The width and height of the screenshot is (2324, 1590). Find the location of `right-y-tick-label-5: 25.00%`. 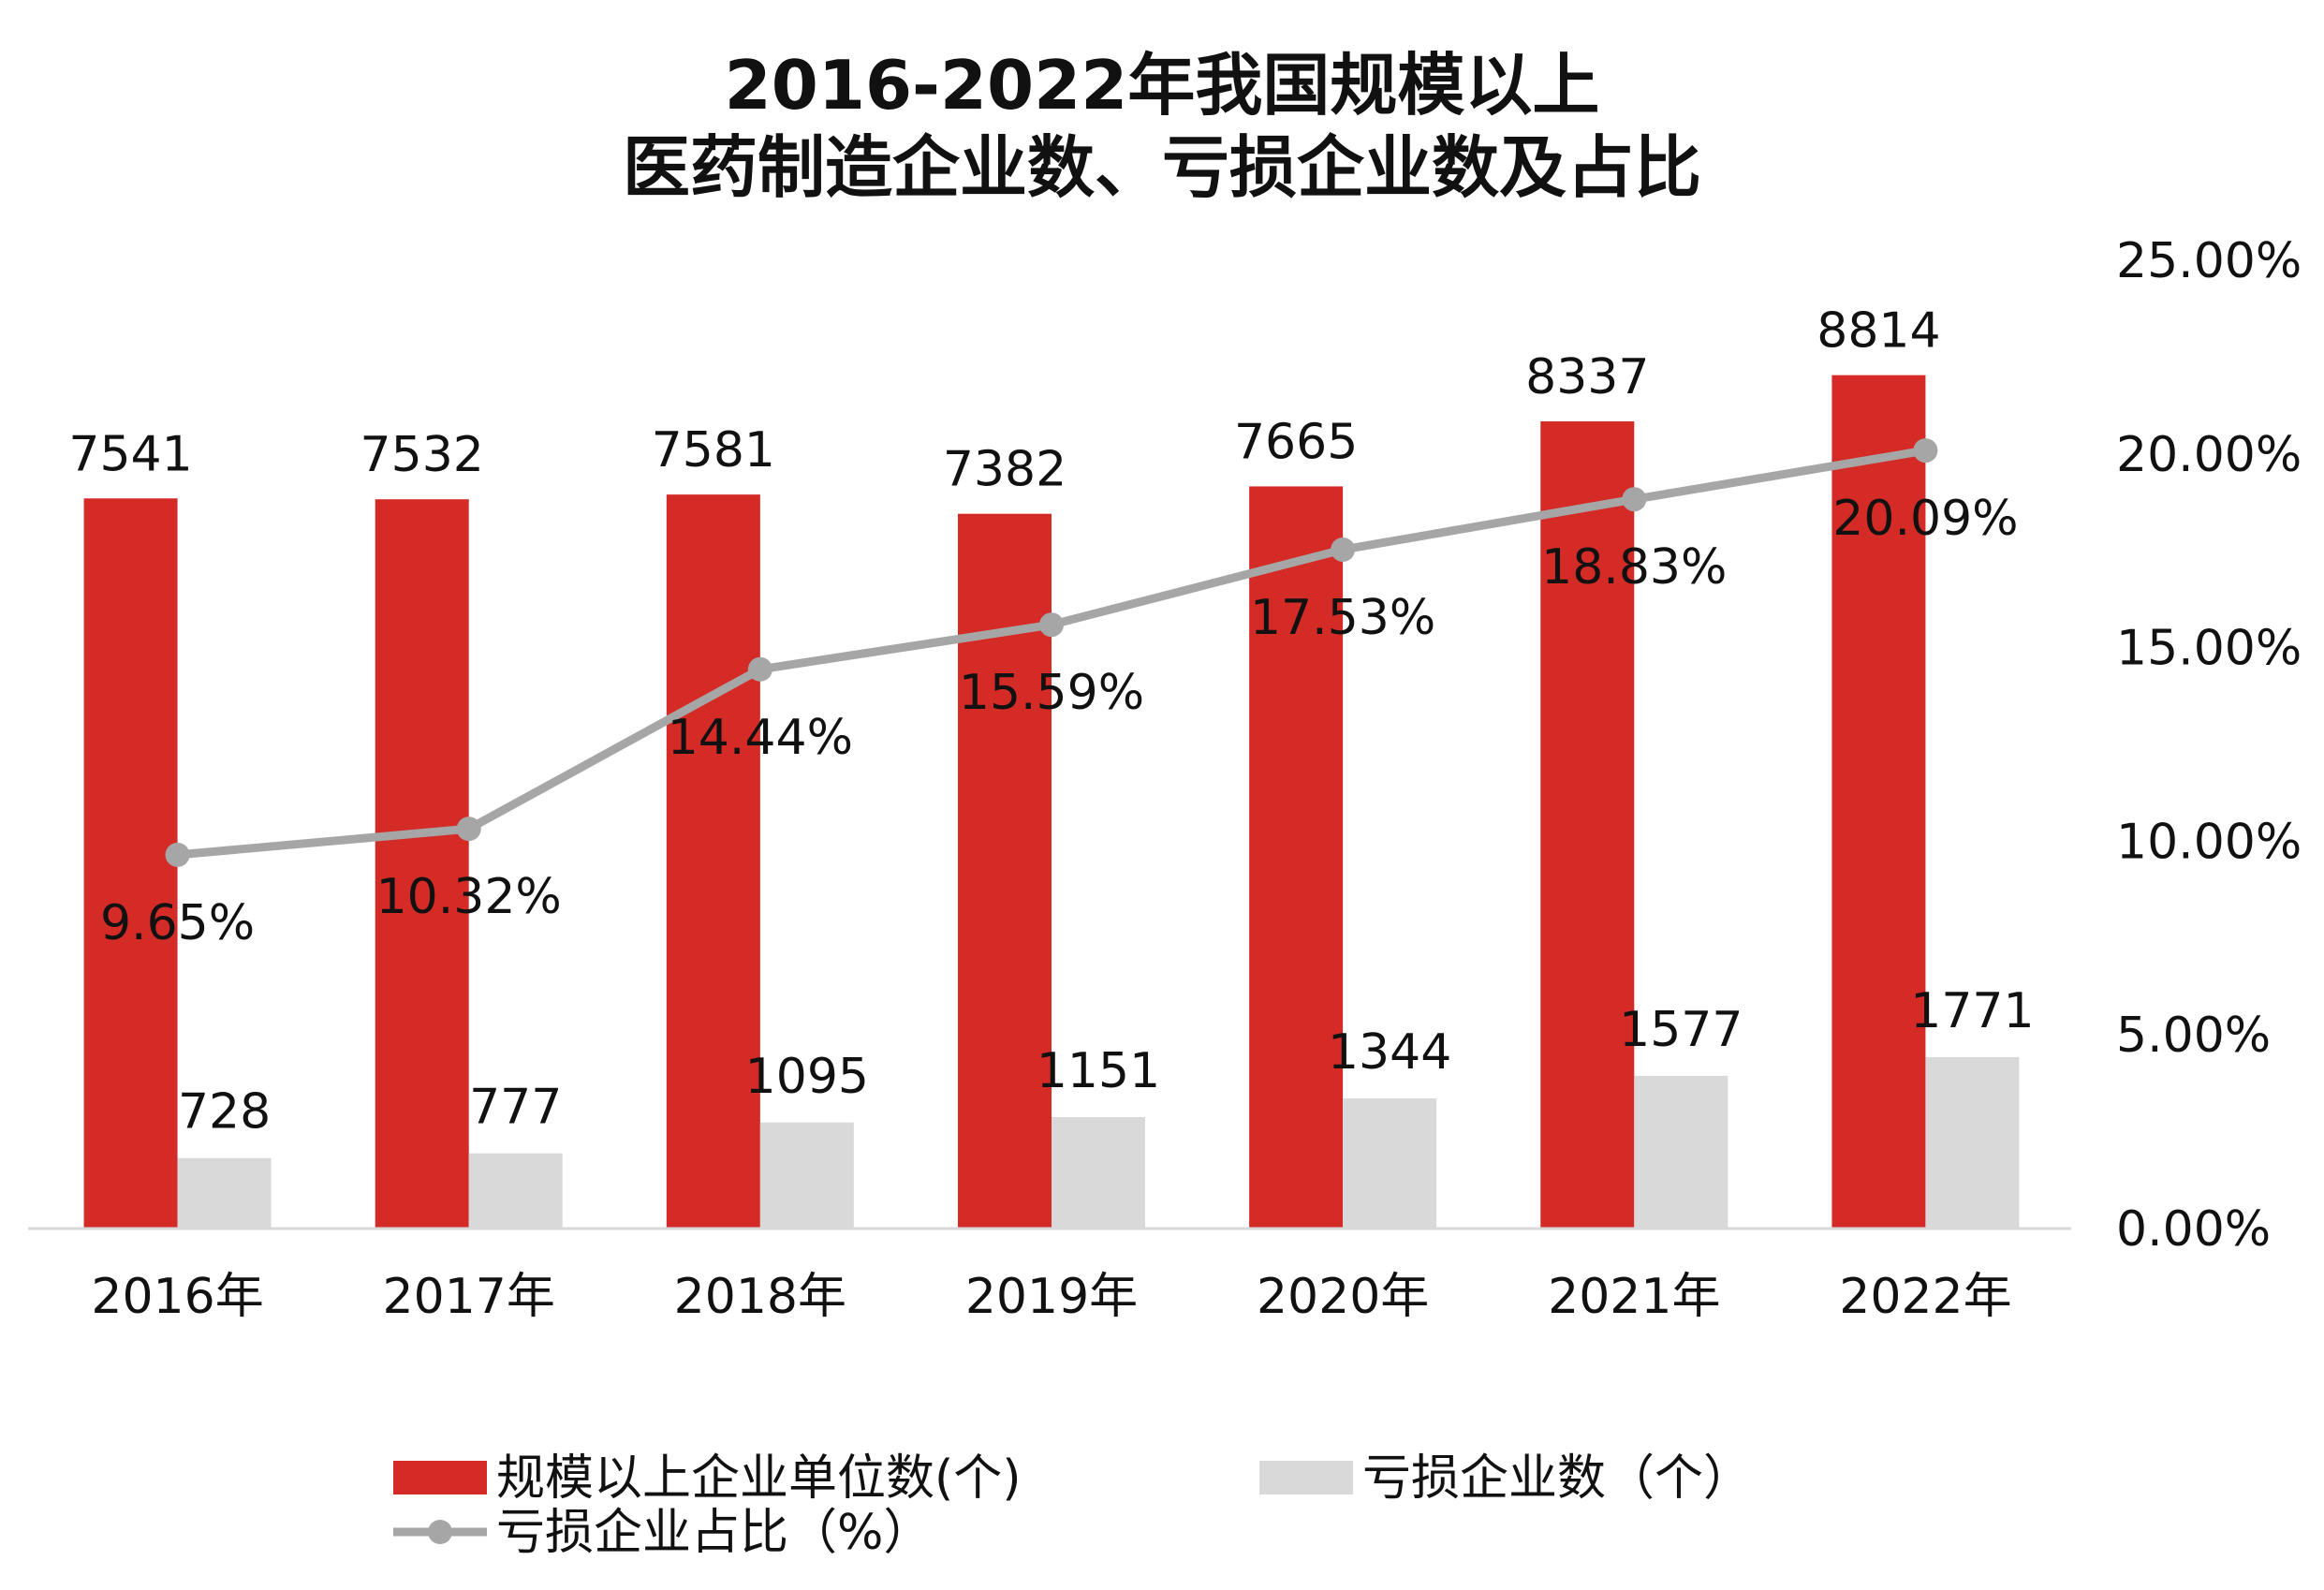

right-y-tick-label-5: 25.00% is located at coordinates (2209, 261).